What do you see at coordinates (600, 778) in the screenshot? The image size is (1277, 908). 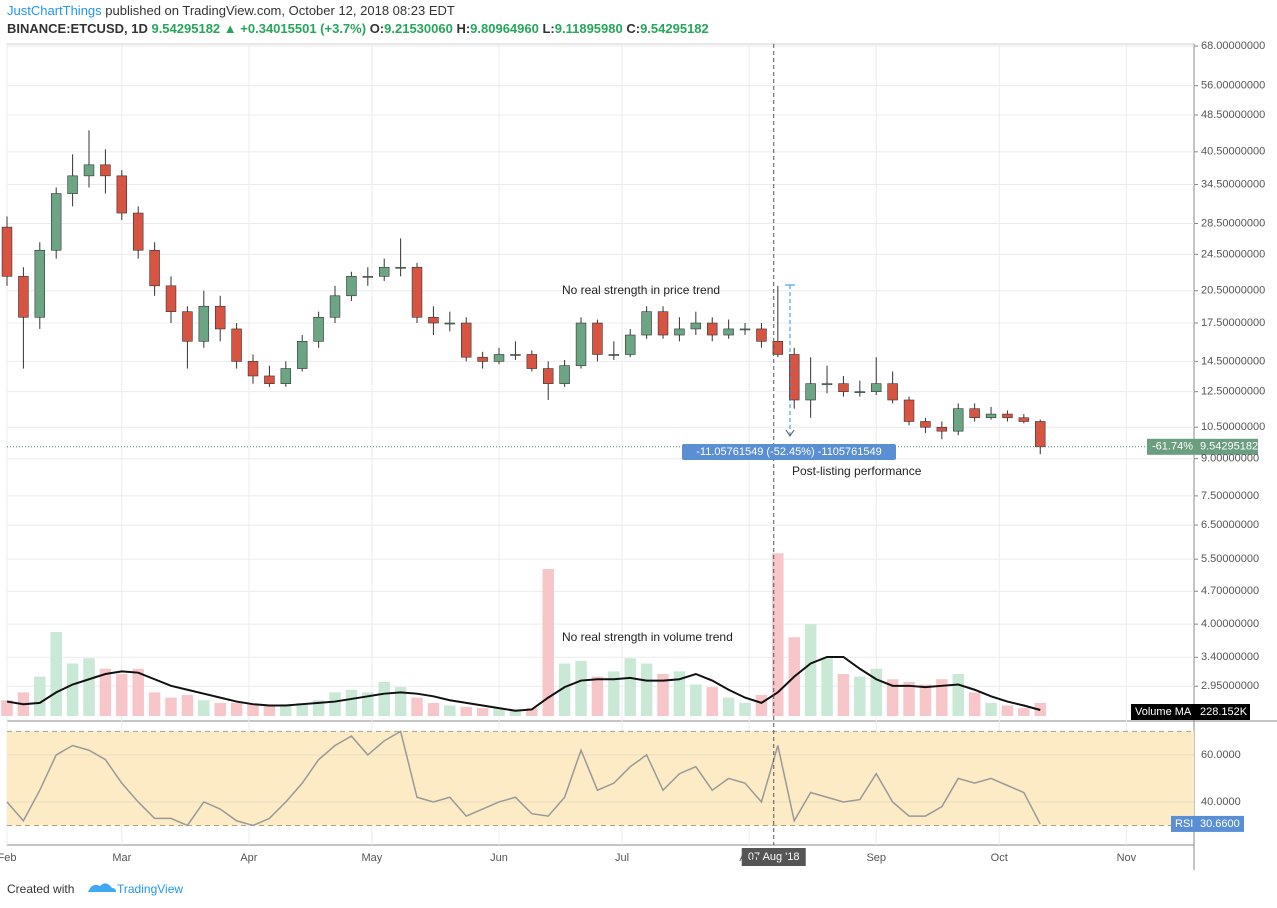 I see `rsi-band` at bounding box center [600, 778].